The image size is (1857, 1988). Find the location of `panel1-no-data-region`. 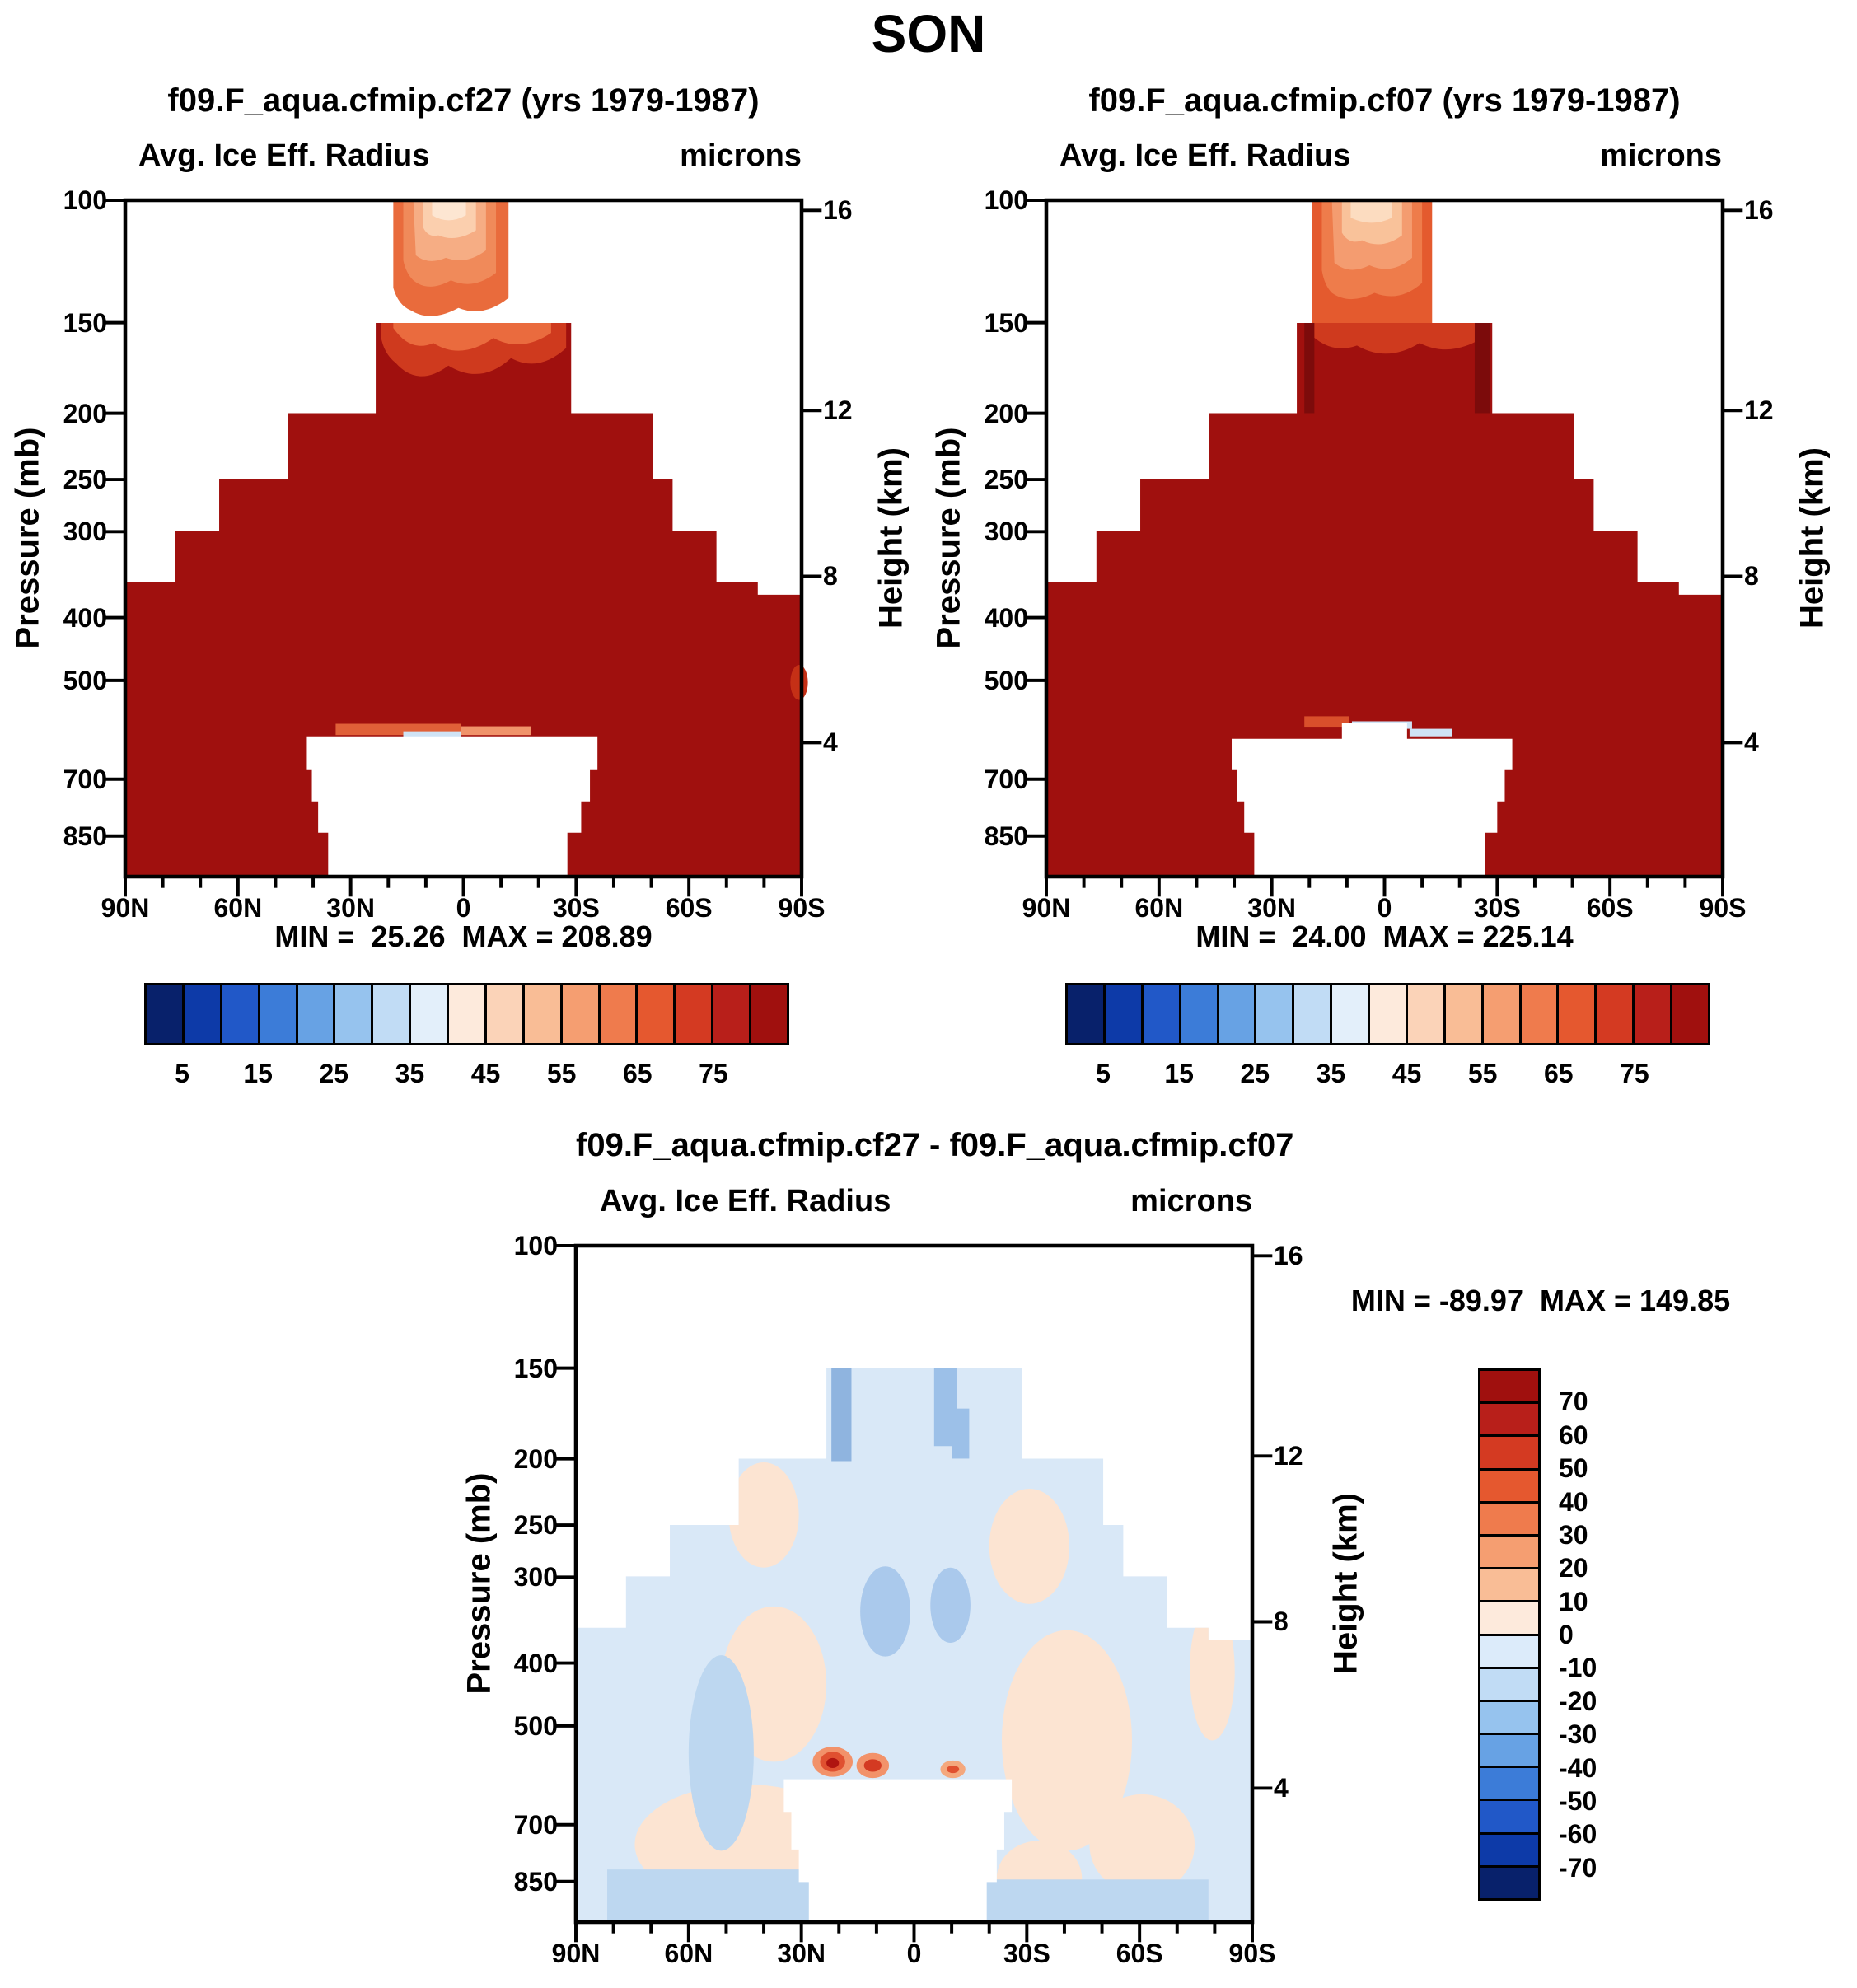

panel1-no-data-region is located at coordinates (452, 806).